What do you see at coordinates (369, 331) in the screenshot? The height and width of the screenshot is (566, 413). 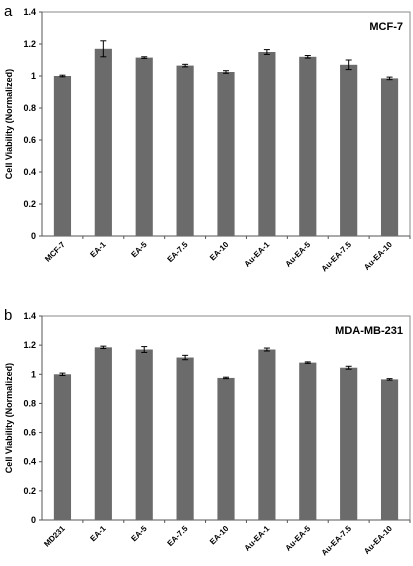 I see `chart-title: MDA-MB-231` at bounding box center [369, 331].